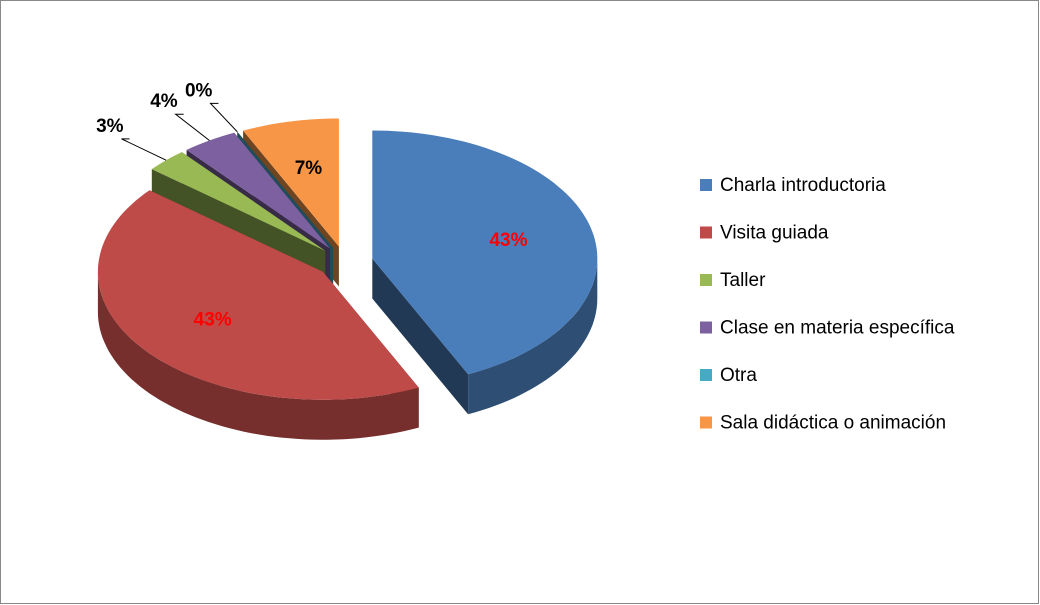 The height and width of the screenshot is (605, 1040). Describe the element at coordinates (199, 90) in the screenshot. I see `data-label: 0%` at that location.